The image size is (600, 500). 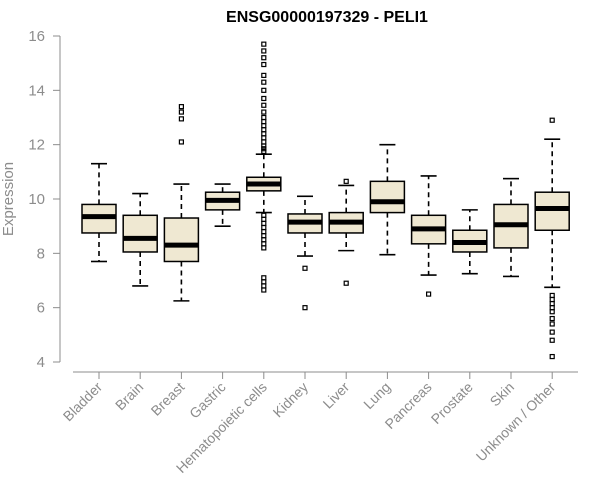 What do you see at coordinates (36, 199) in the screenshot?
I see `y-tick-label: 10` at bounding box center [36, 199].